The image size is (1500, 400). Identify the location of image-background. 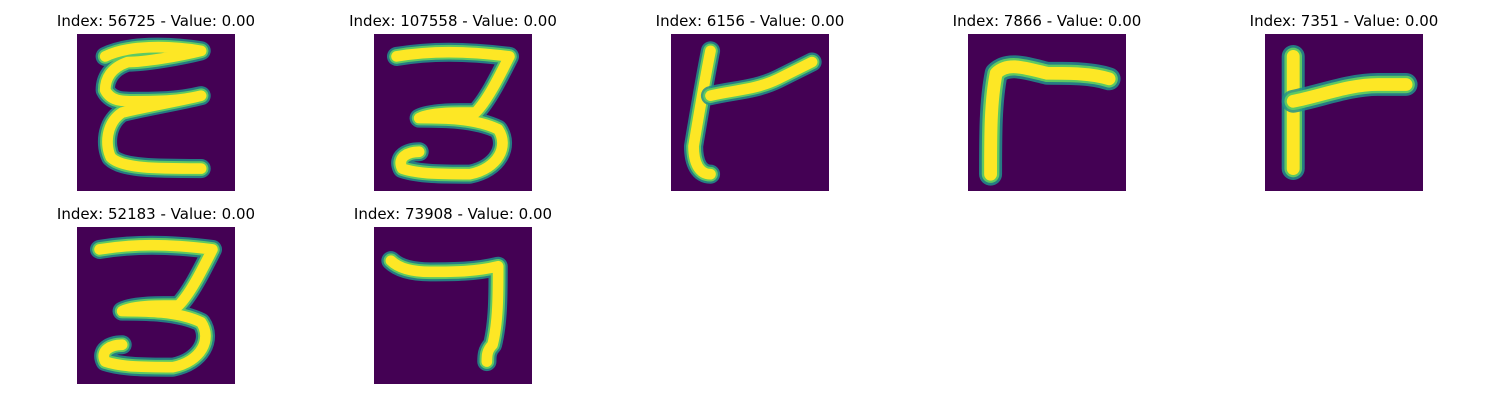
(453, 305).